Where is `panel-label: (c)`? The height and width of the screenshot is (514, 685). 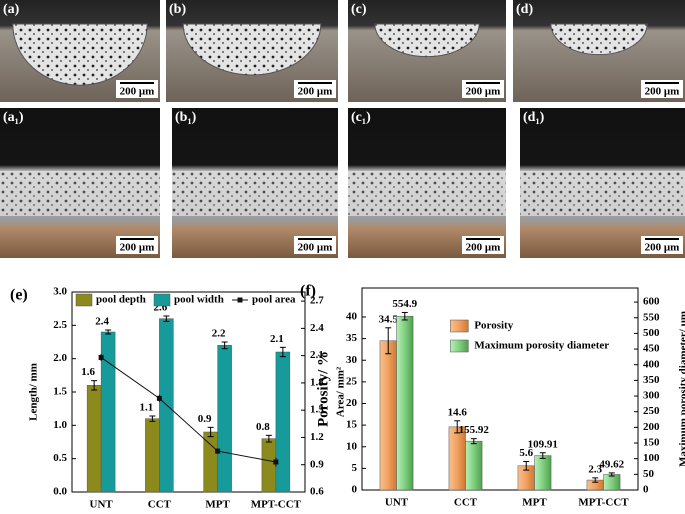 panel-label: (c) is located at coordinates (359, 9).